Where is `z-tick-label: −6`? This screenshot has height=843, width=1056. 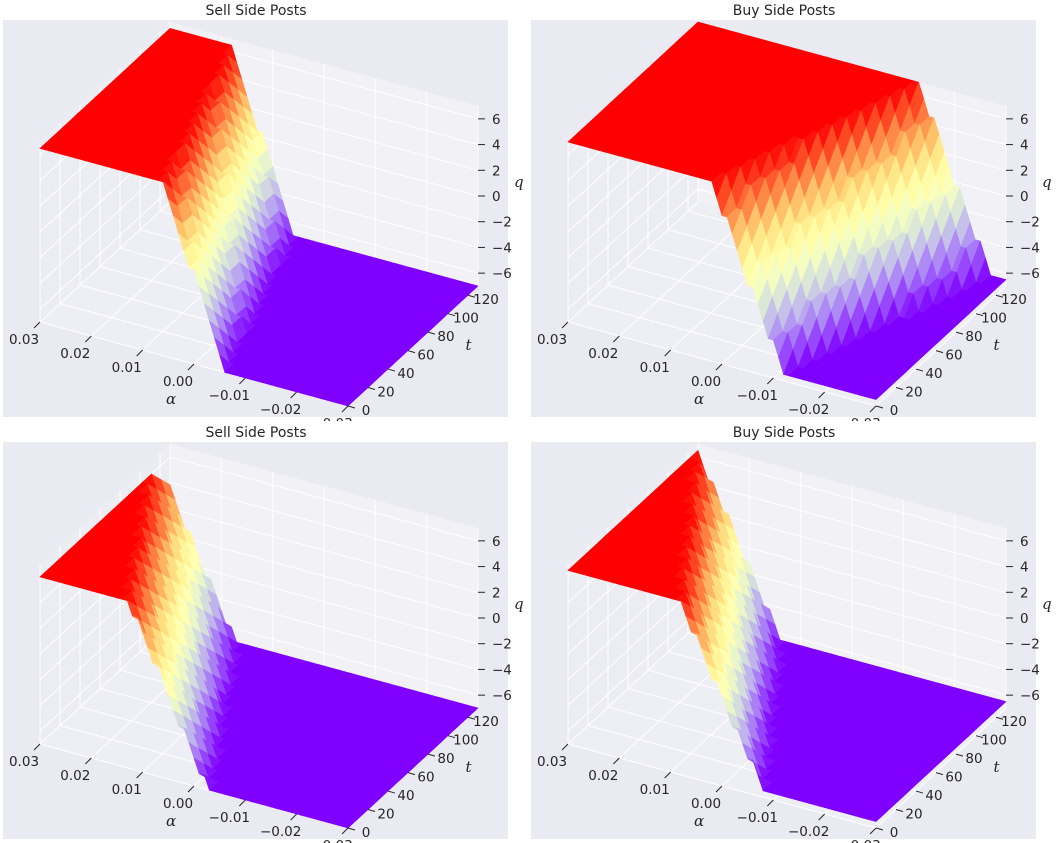
z-tick-label: −6 is located at coordinates (502, 696).